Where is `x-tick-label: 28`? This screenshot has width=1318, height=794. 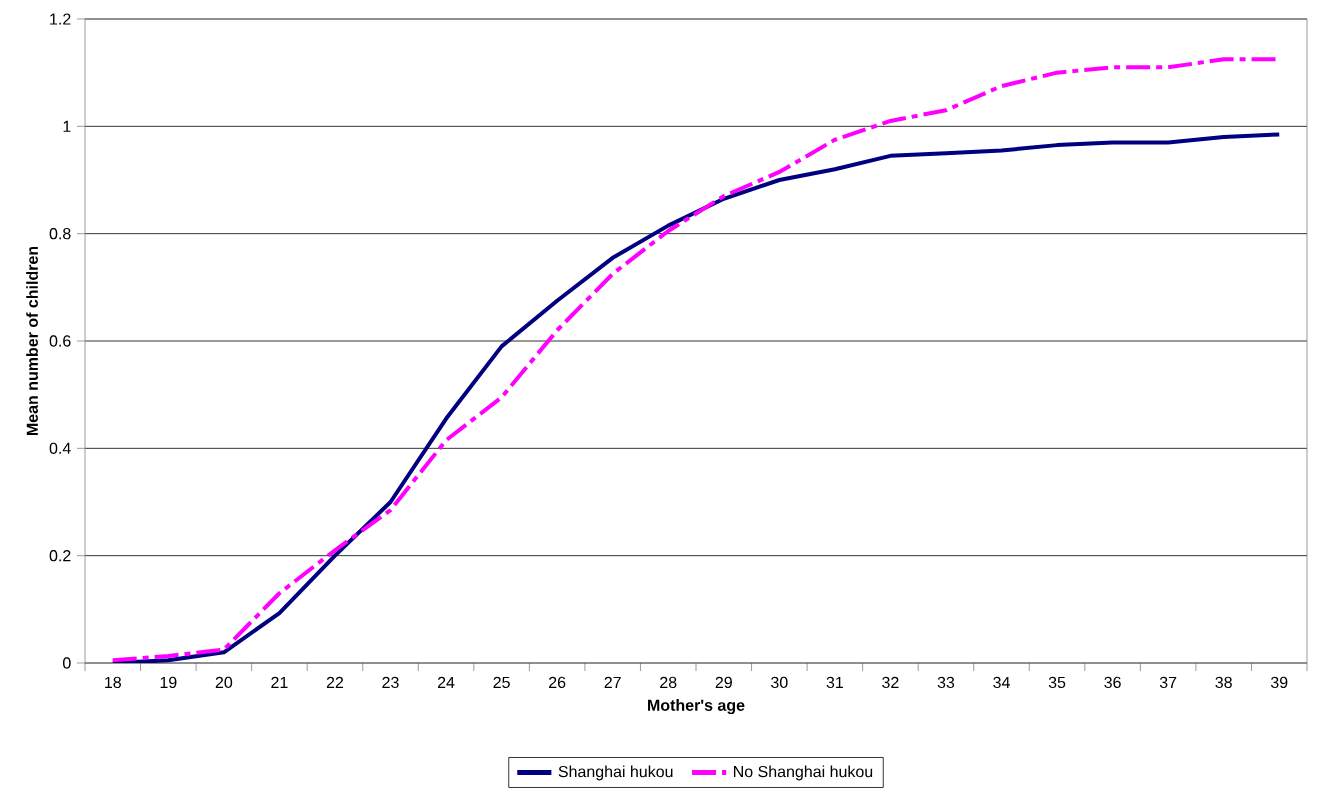
x-tick-label: 28 is located at coordinates (668, 682).